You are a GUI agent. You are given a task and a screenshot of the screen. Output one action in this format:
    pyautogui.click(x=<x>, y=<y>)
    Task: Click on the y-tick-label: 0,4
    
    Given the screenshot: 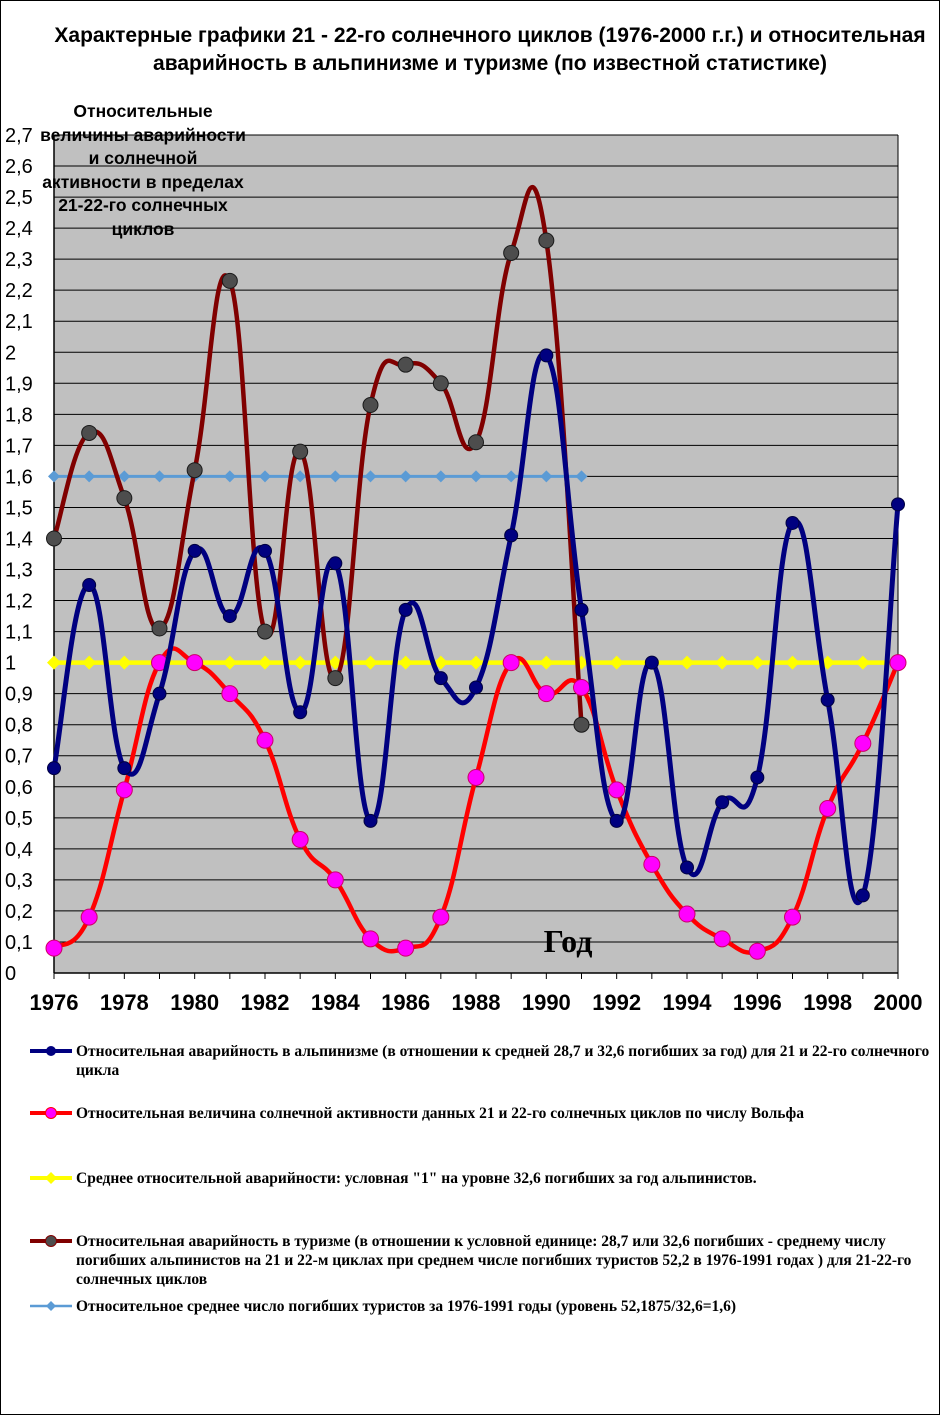 What is the action you would take?
    pyautogui.click(x=19, y=850)
    